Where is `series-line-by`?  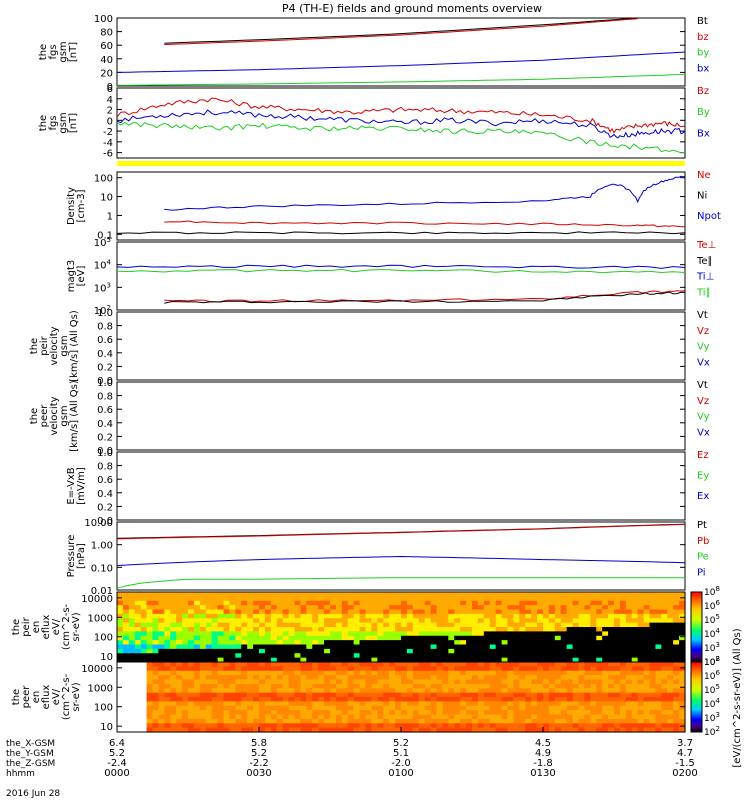
series-line-by is located at coordinates (401, 79).